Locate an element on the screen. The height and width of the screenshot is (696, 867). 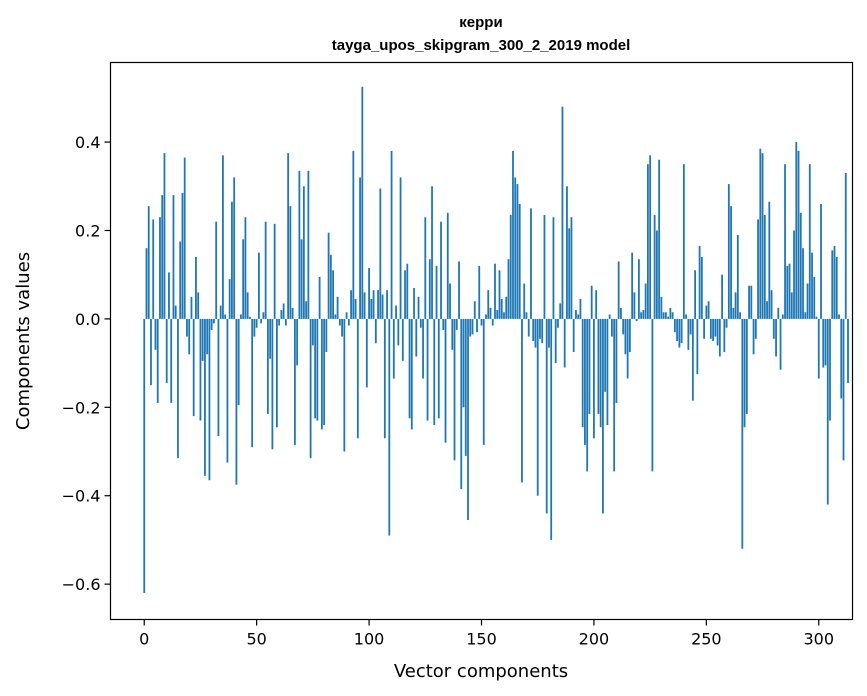
y-tick-label: −0.4 is located at coordinates (81, 496).